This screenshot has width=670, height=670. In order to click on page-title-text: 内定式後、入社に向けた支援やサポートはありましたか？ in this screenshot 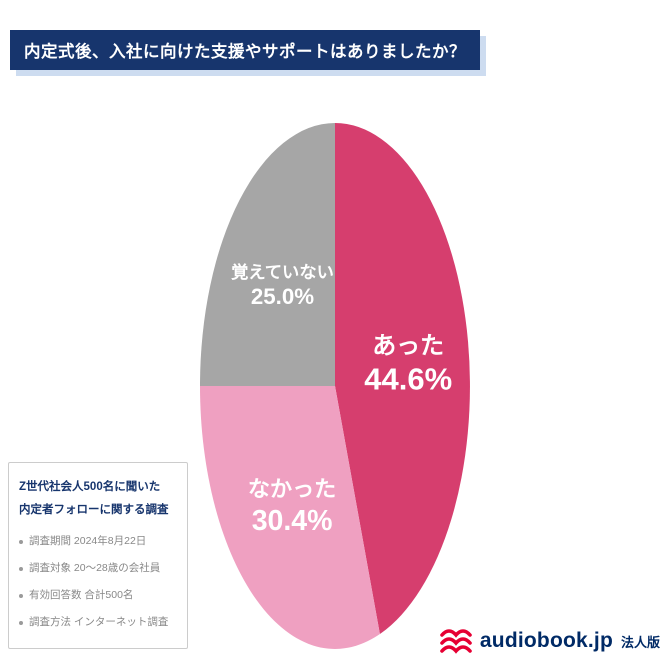, I will do `click(245, 52)`.